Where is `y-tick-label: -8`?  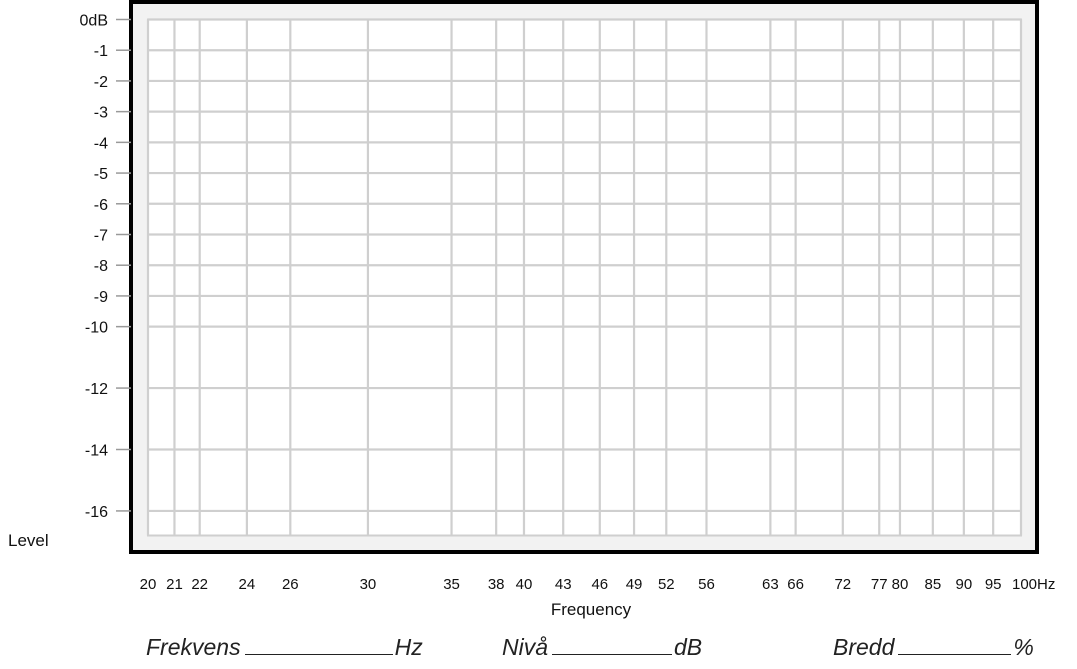 y-tick-label: -8 is located at coordinates (101, 266).